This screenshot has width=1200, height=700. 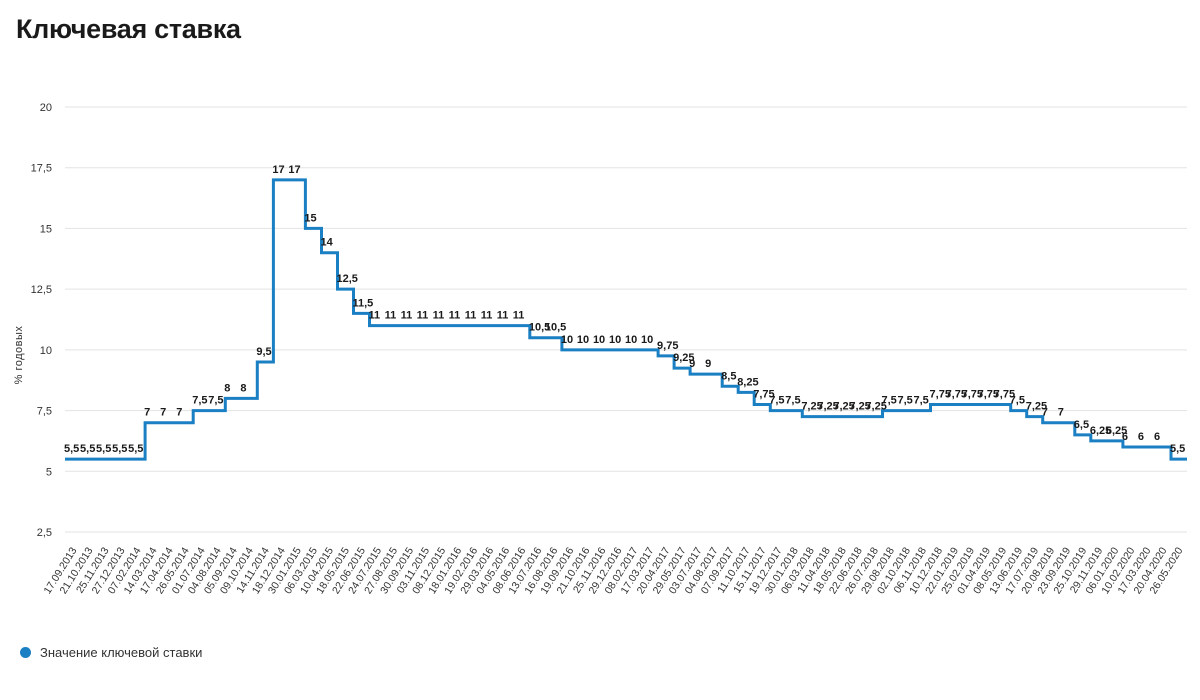 I want to click on data-label: 6,5, so click(x=1081, y=425).